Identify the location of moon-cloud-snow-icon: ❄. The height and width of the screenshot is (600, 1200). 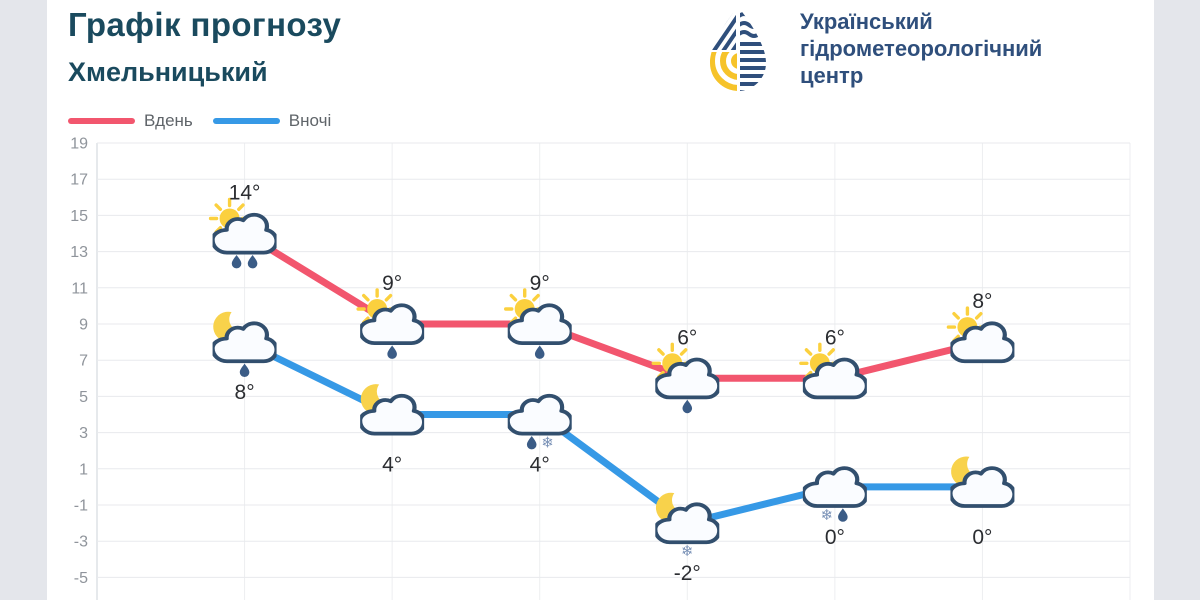
(687, 526).